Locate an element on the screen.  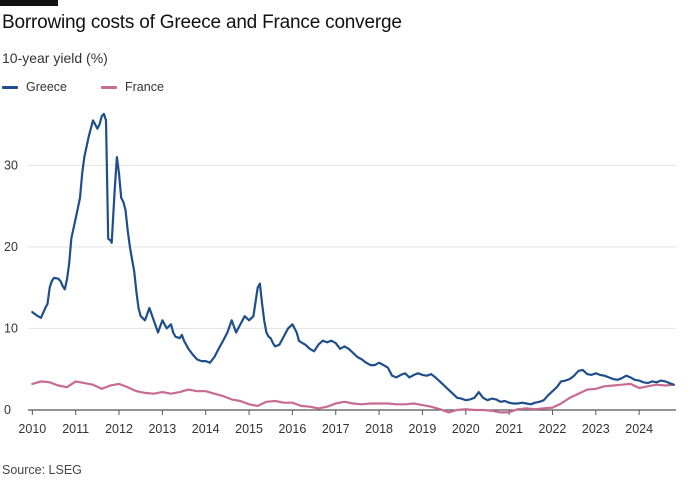
x-tick-label: 2021 is located at coordinates (509, 429).